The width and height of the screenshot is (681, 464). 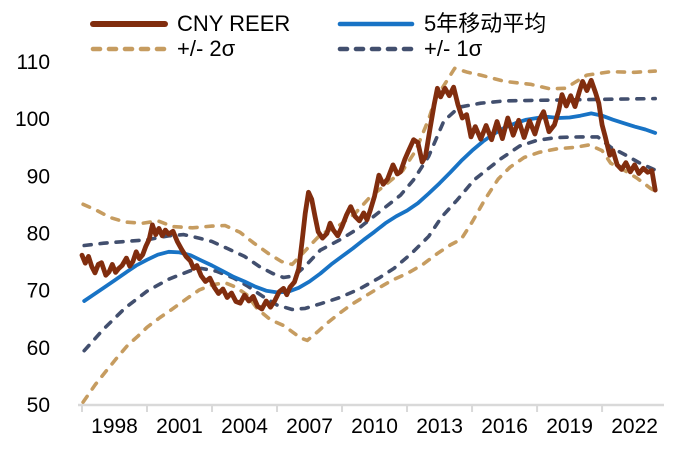 I want to click on legend-label-1sigma: +/- 1σ, so click(x=453, y=48).